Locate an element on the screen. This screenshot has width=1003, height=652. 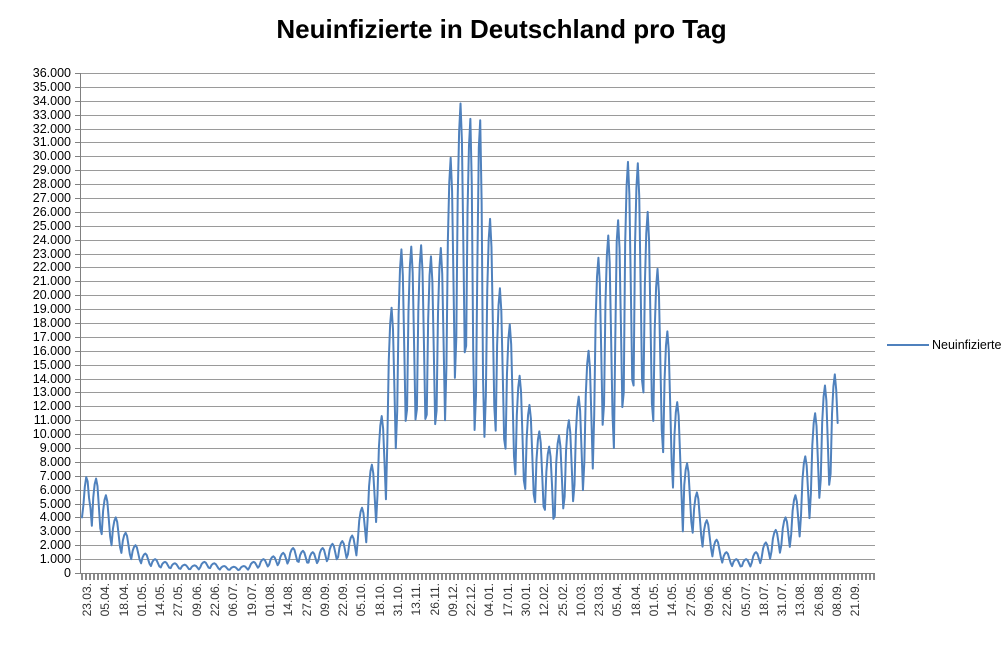
x-axis-label: 01.08. is located at coordinates (269, 600).